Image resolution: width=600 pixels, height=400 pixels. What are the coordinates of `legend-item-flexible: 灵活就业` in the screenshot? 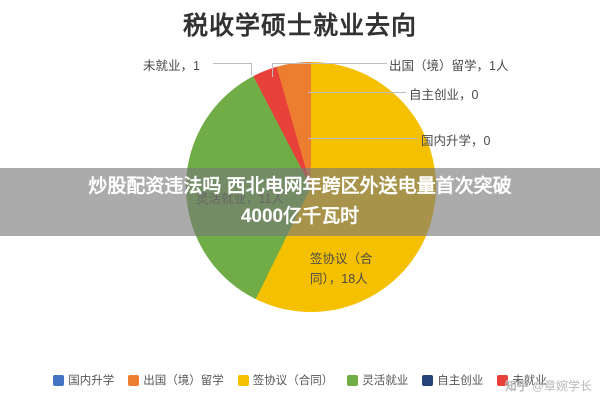 It's located at (377, 380).